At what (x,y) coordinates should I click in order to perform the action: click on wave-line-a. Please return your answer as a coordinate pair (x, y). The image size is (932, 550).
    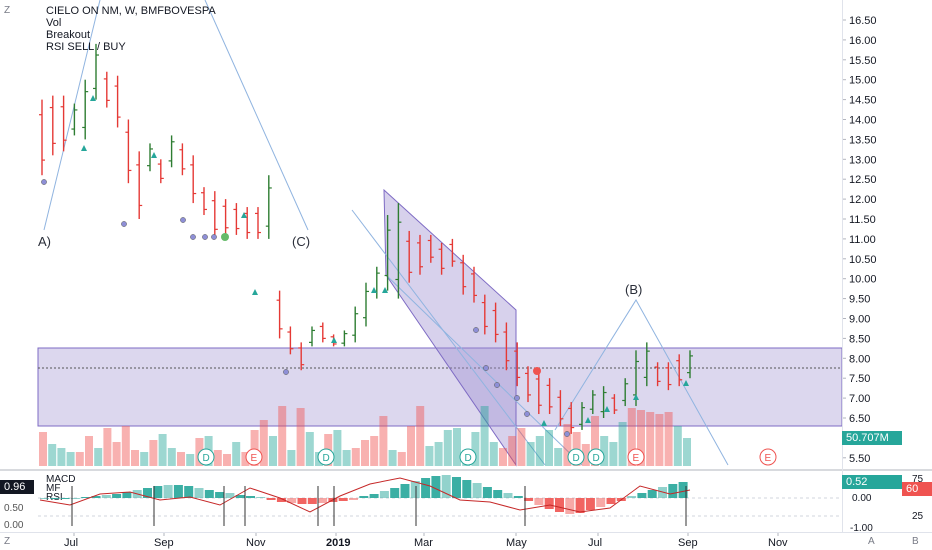
    Looking at the image, I should click on (72, 115).